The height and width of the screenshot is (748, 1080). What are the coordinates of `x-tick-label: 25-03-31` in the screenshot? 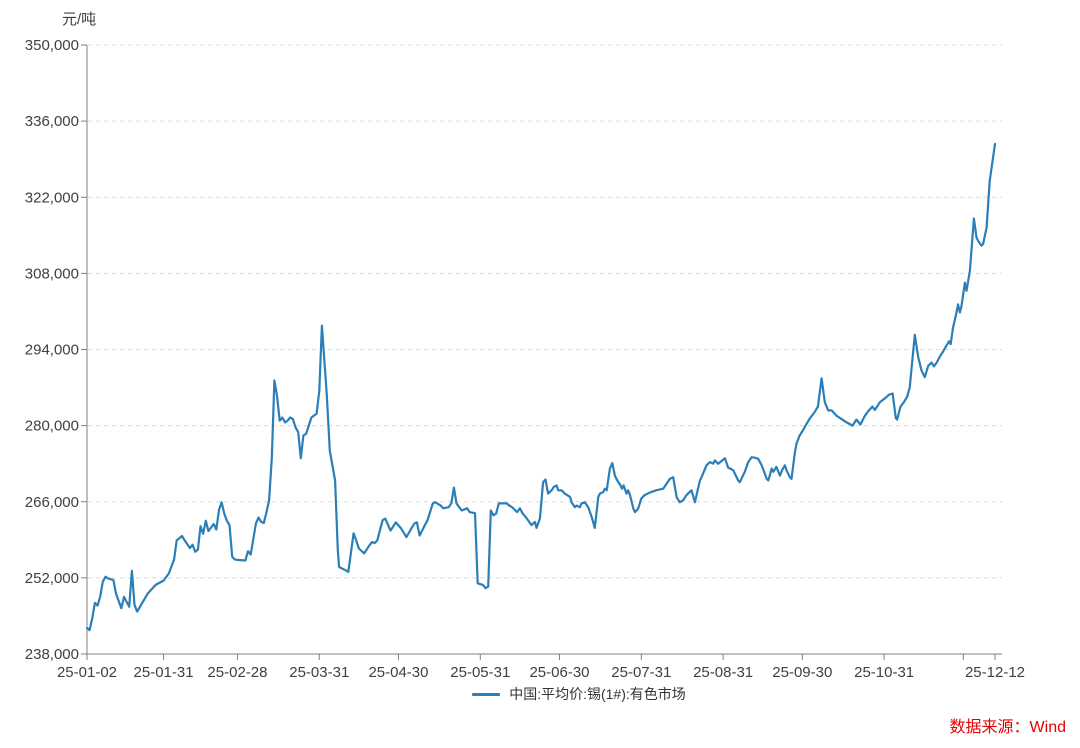 It's located at (319, 672).